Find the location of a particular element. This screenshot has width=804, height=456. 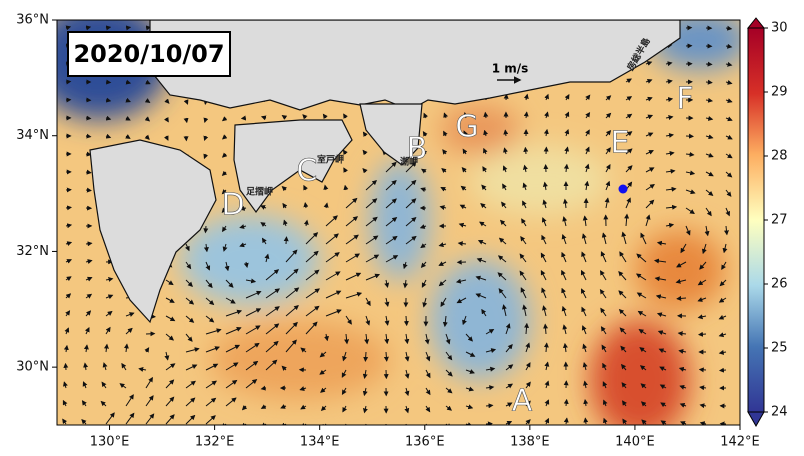

x-tick-label: 132°E is located at coordinates (215, 442).